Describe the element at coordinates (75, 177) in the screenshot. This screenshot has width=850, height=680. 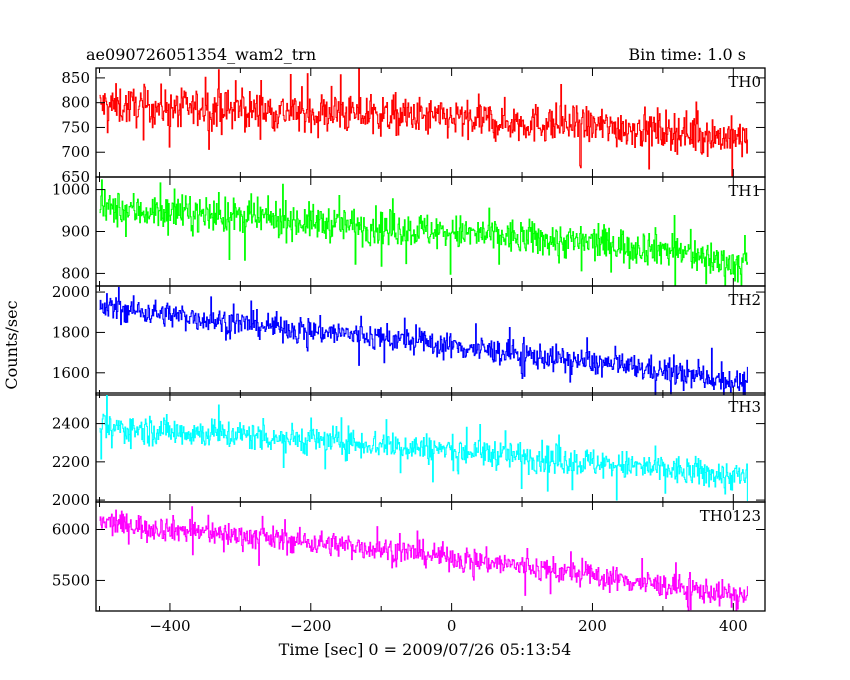
I see `y-tick-label: 650` at that location.